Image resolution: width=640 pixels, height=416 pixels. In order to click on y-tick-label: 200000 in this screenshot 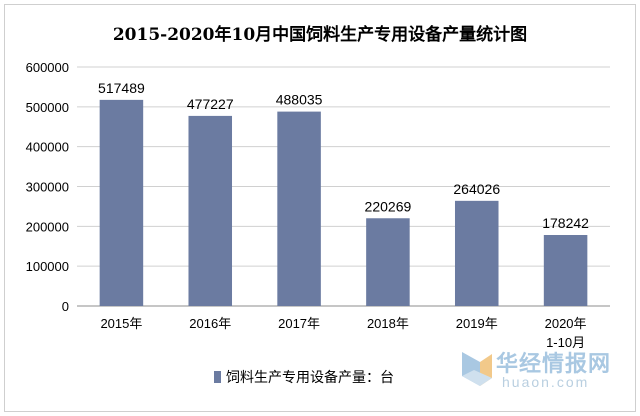, I will do `click(47, 226)`.